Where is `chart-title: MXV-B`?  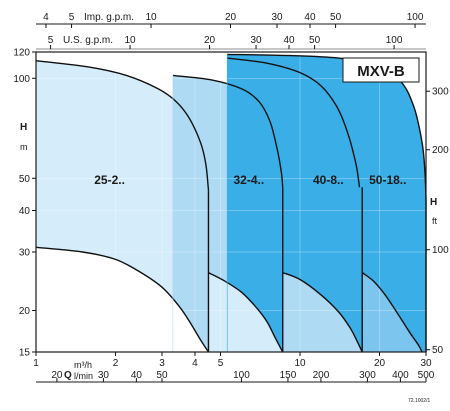 chart-title: MXV-B is located at coordinates (381, 71).